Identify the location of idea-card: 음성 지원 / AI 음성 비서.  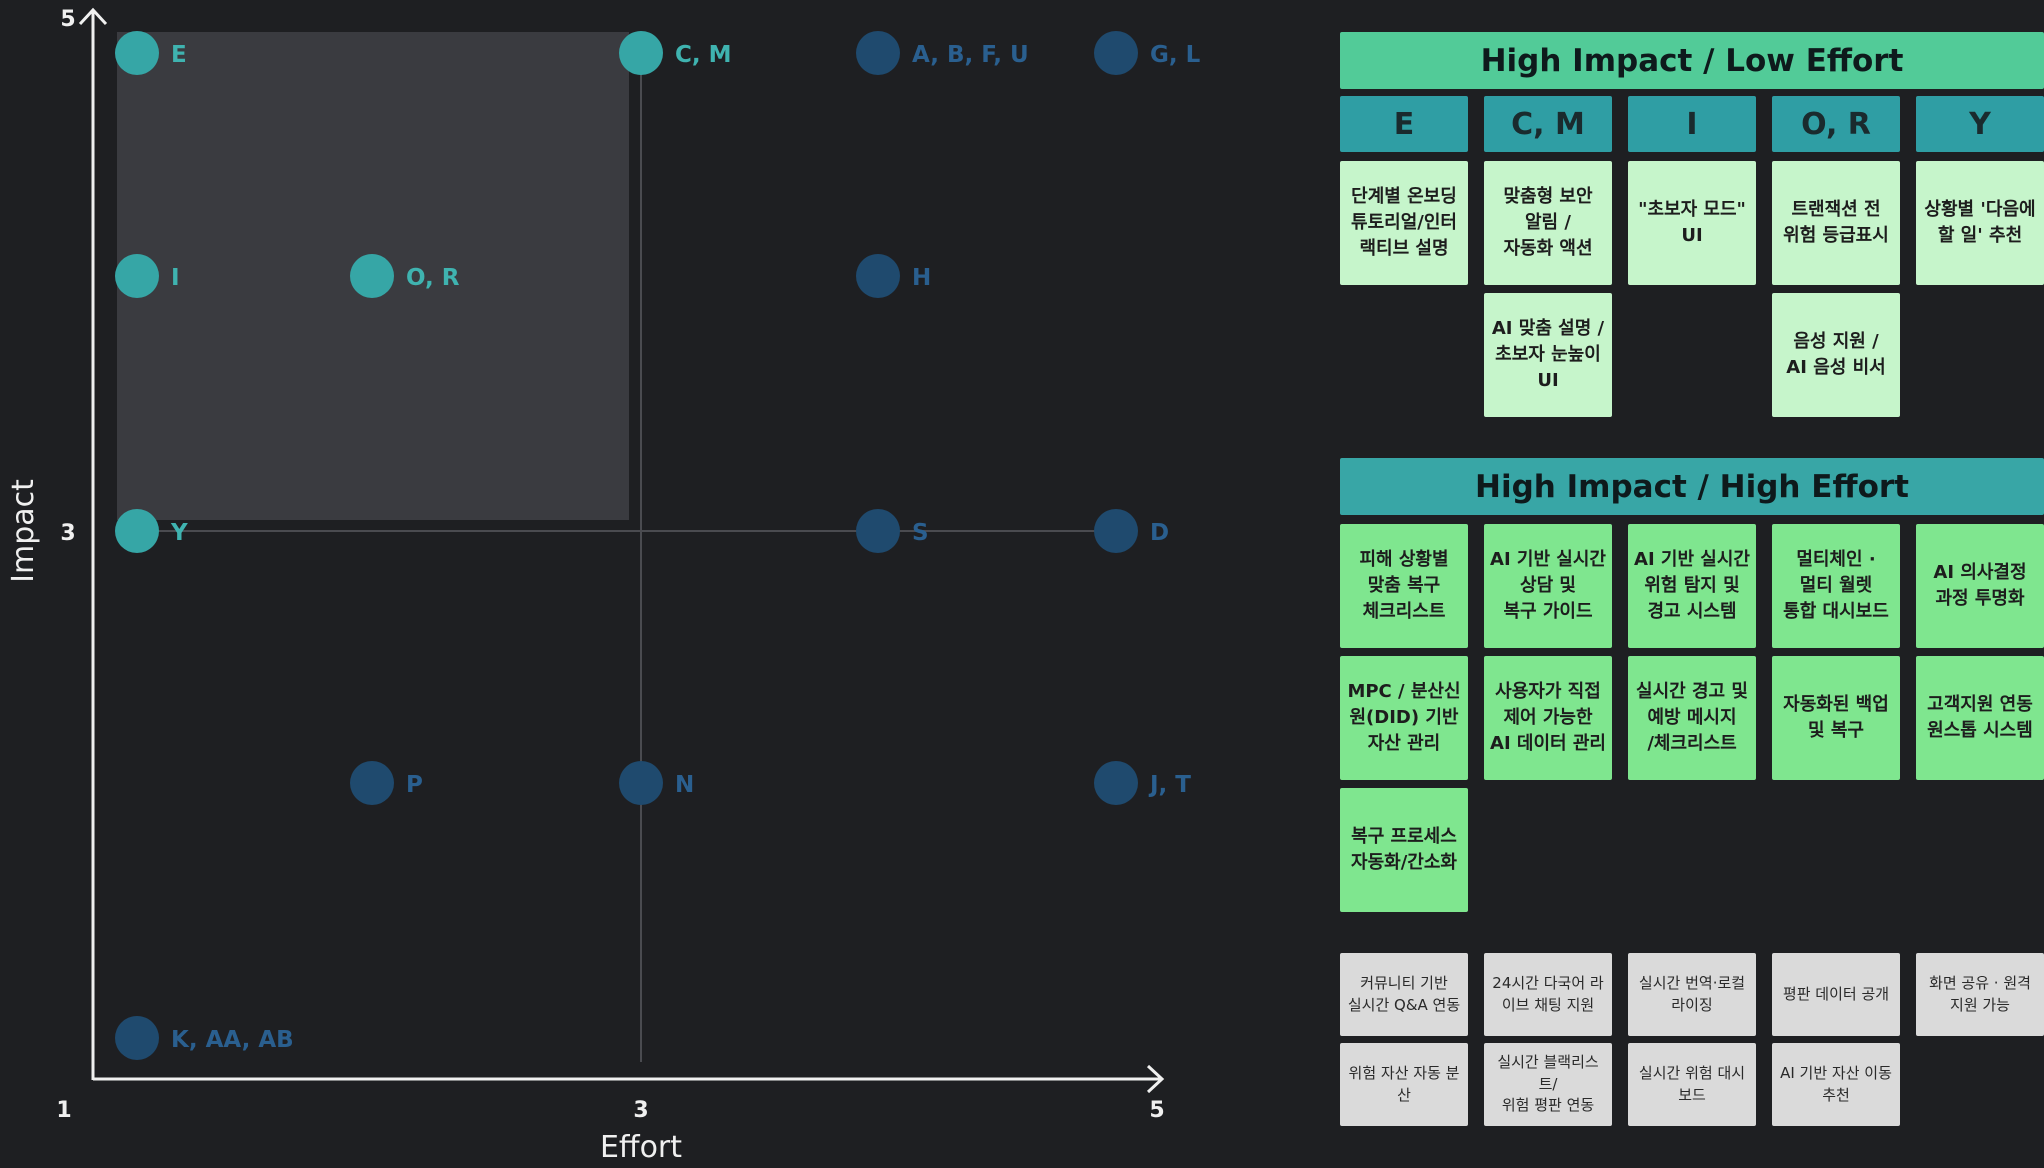
(1836, 355).